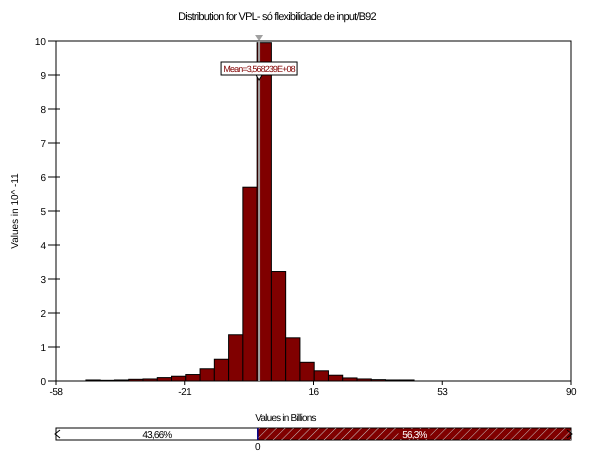  Describe the element at coordinates (43, 212) in the screenshot. I see `y-tick-label: 5` at that location.